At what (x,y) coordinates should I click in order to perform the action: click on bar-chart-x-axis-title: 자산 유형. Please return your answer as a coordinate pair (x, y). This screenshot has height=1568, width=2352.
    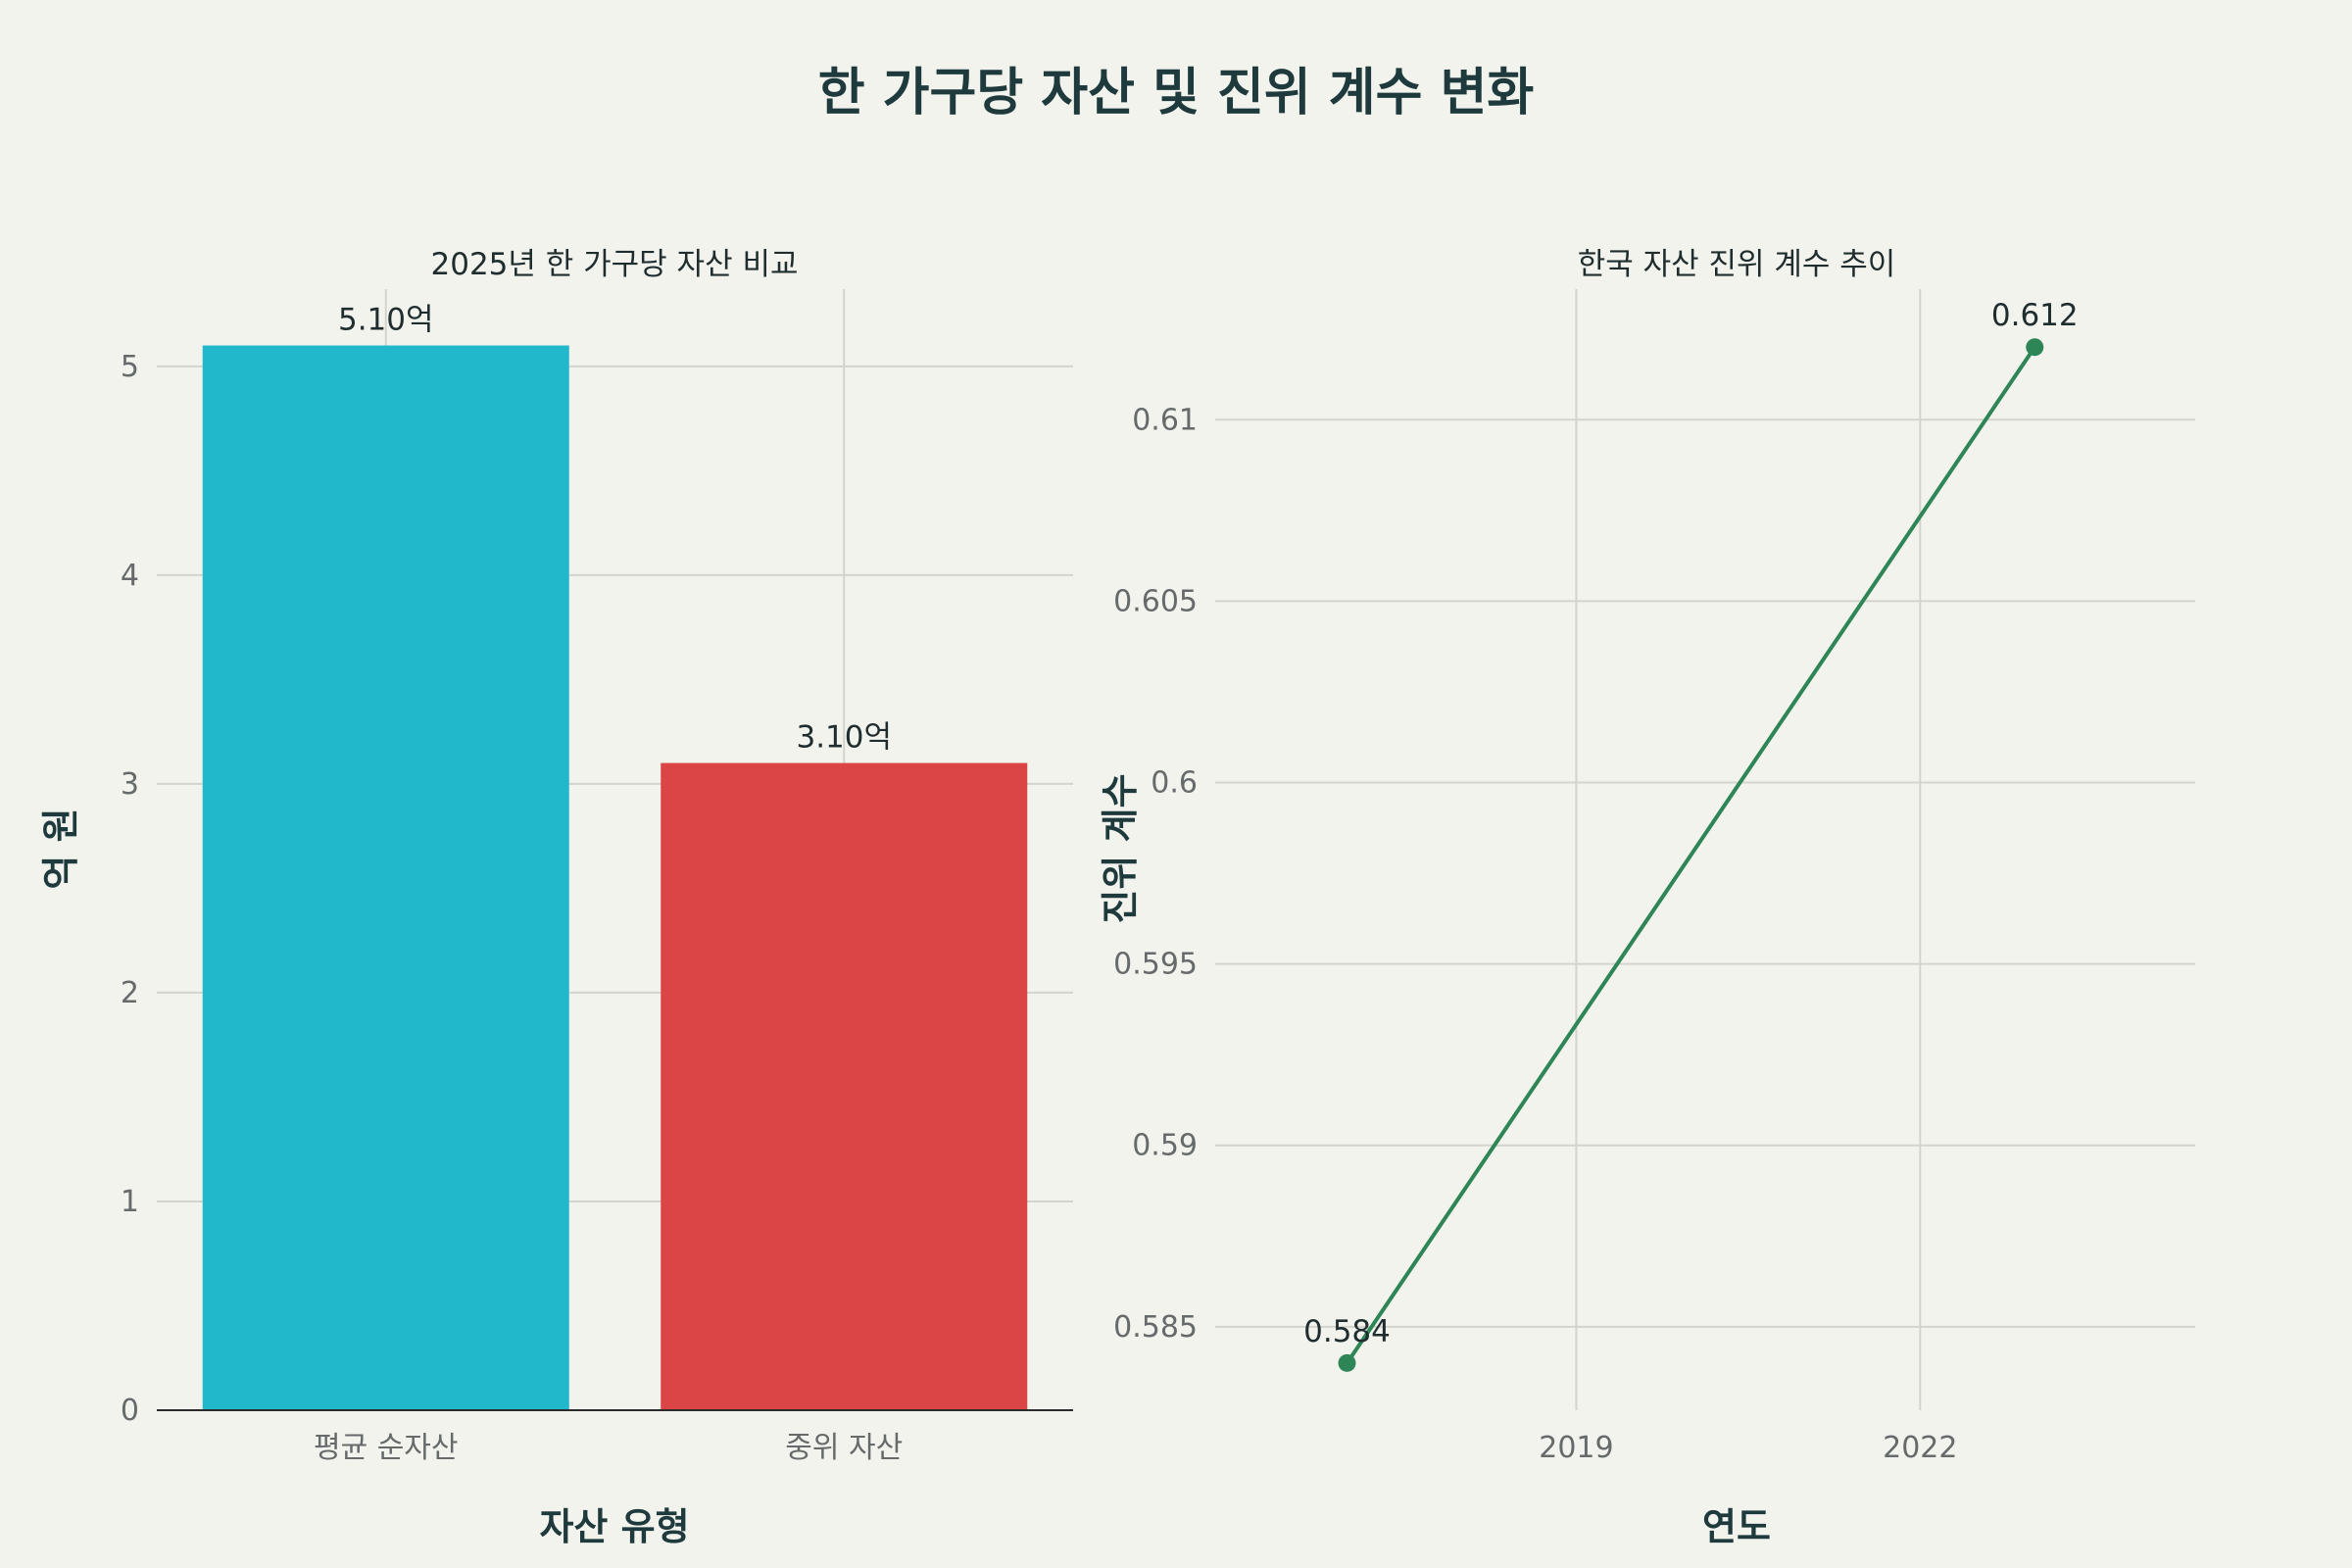
    Looking at the image, I should click on (614, 1526).